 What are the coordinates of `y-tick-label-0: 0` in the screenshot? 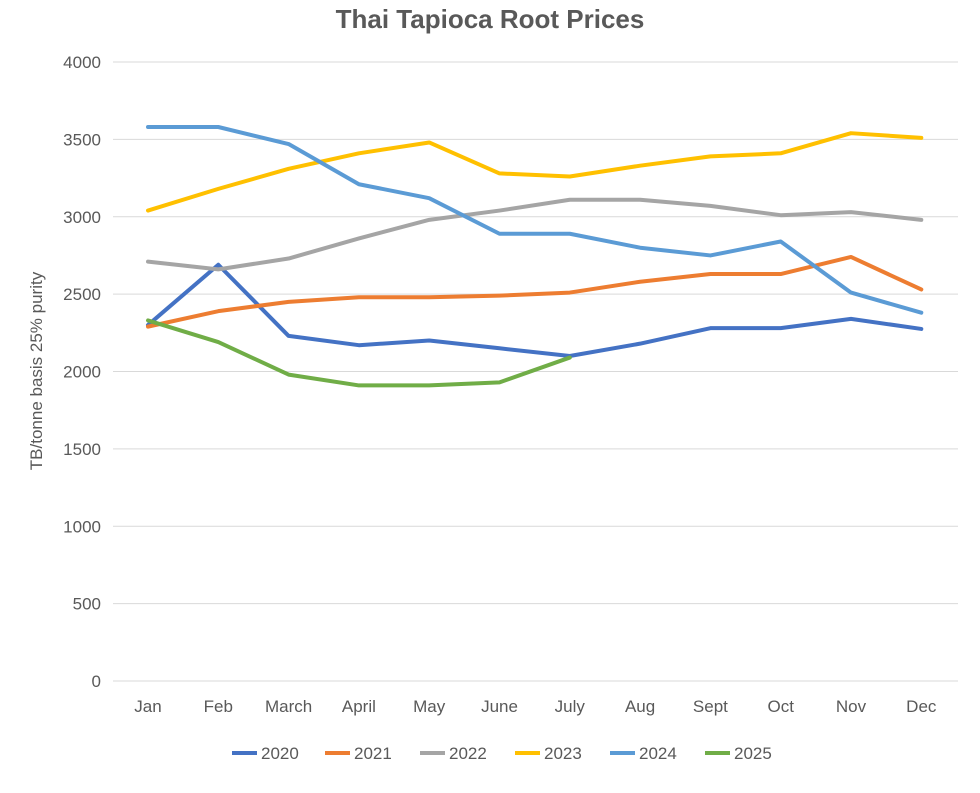 It's located at (96, 681).